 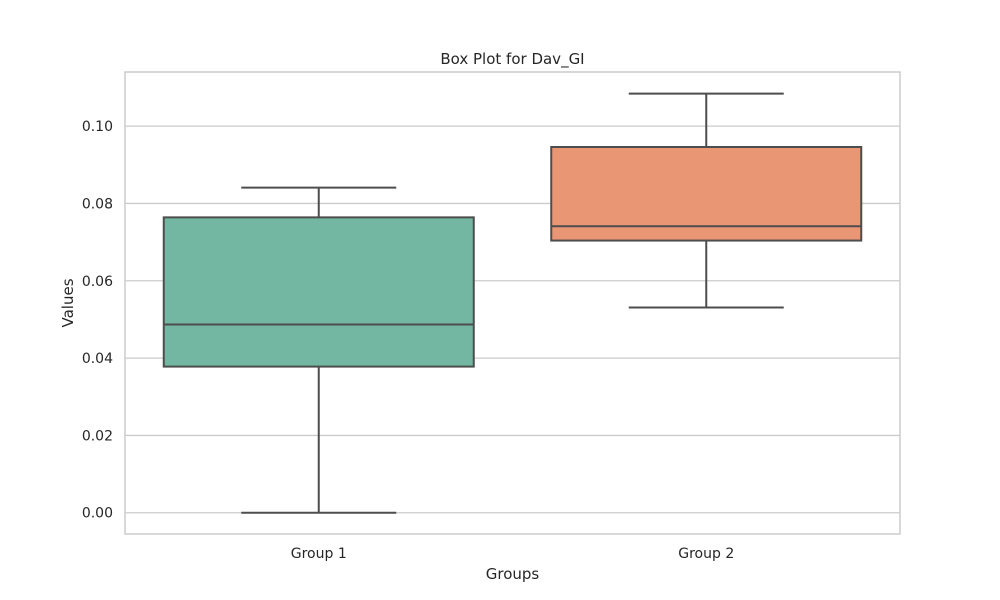 I want to click on y-tick-label: 0.02, so click(x=97, y=436).